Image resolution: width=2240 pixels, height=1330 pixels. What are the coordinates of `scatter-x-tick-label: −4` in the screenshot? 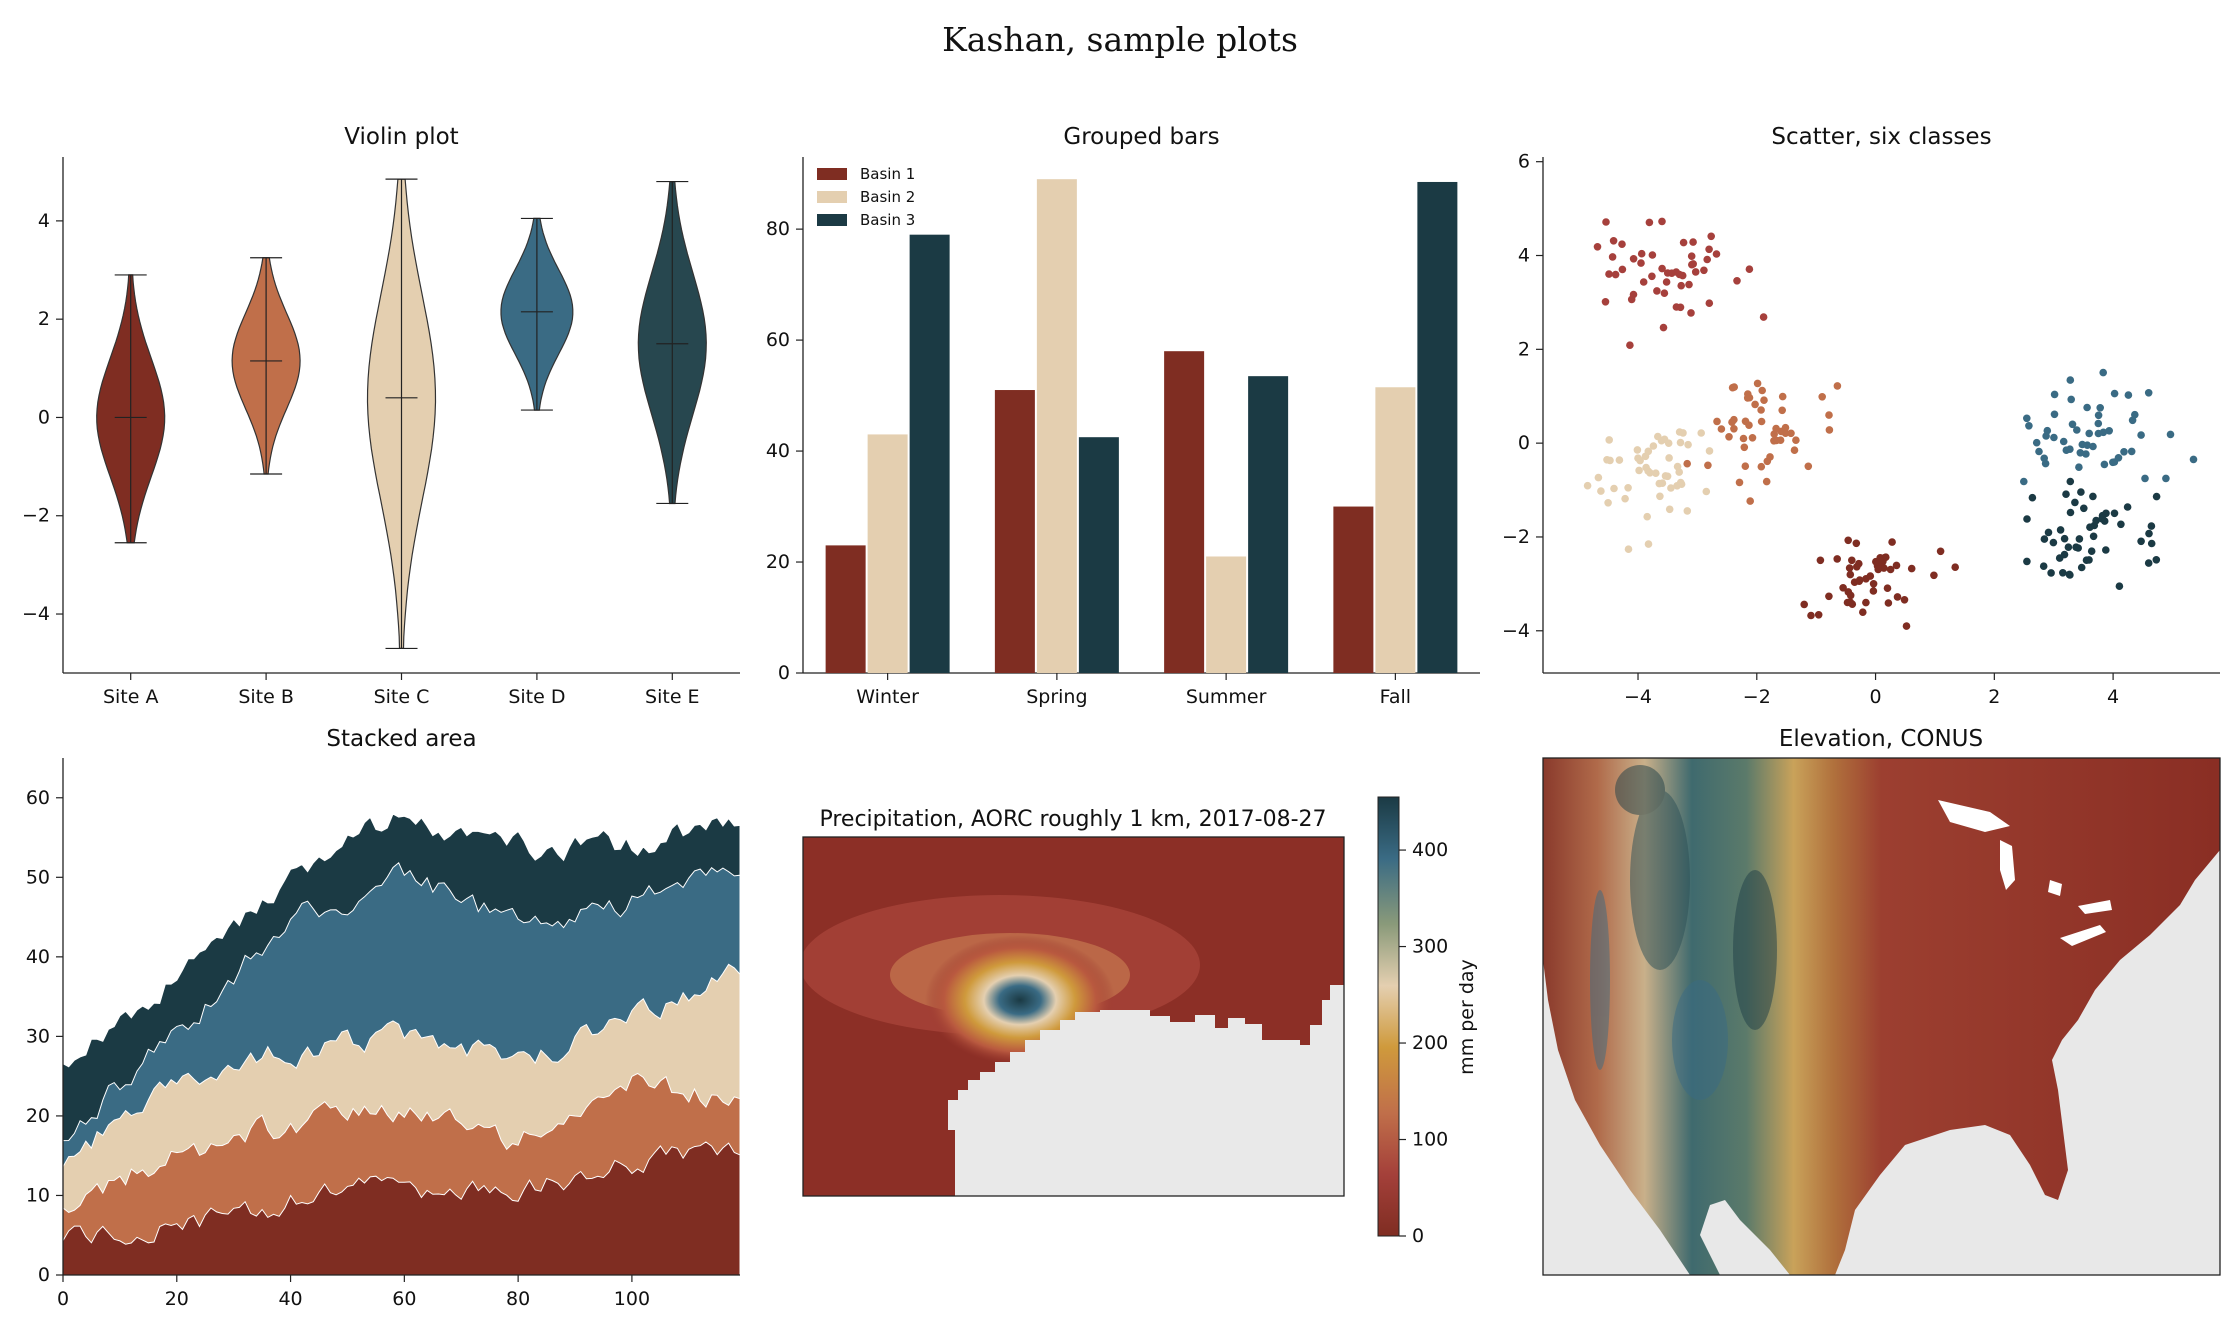 It's located at (1638, 697).